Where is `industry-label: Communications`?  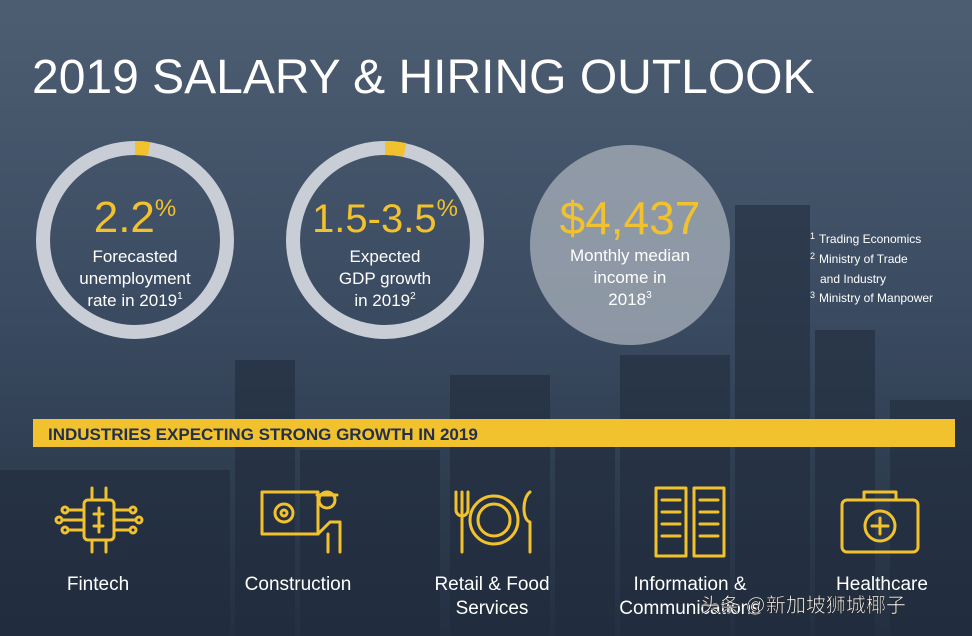
industry-label: Communications is located at coordinates (690, 608).